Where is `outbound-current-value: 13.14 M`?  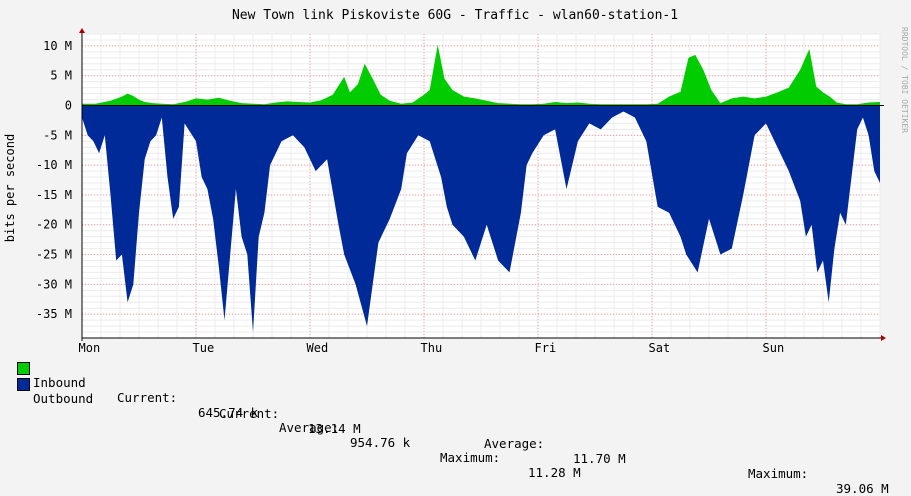
outbound-current-value: 13.14 M is located at coordinates (334, 428).